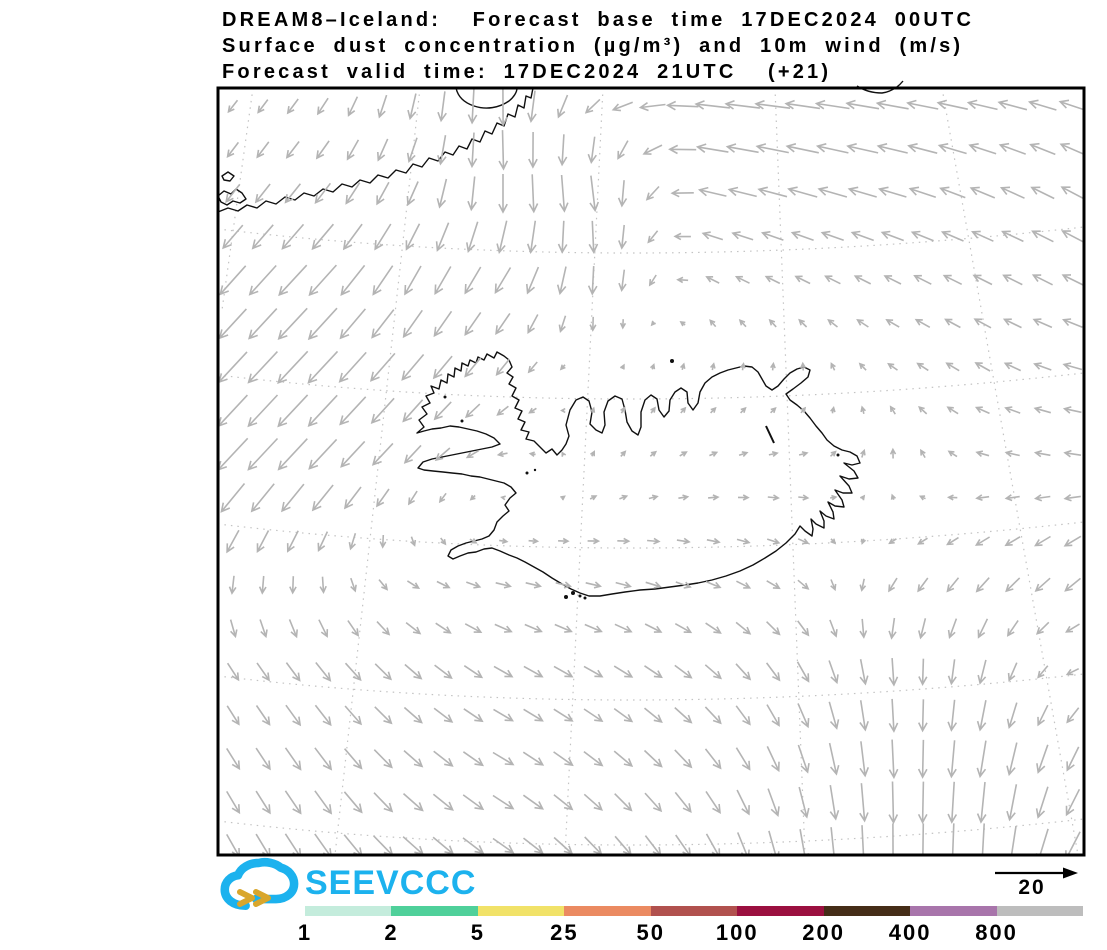 This screenshot has width=1107, height=950. I want to click on wind-reference-arrow, so click(1036, 873).